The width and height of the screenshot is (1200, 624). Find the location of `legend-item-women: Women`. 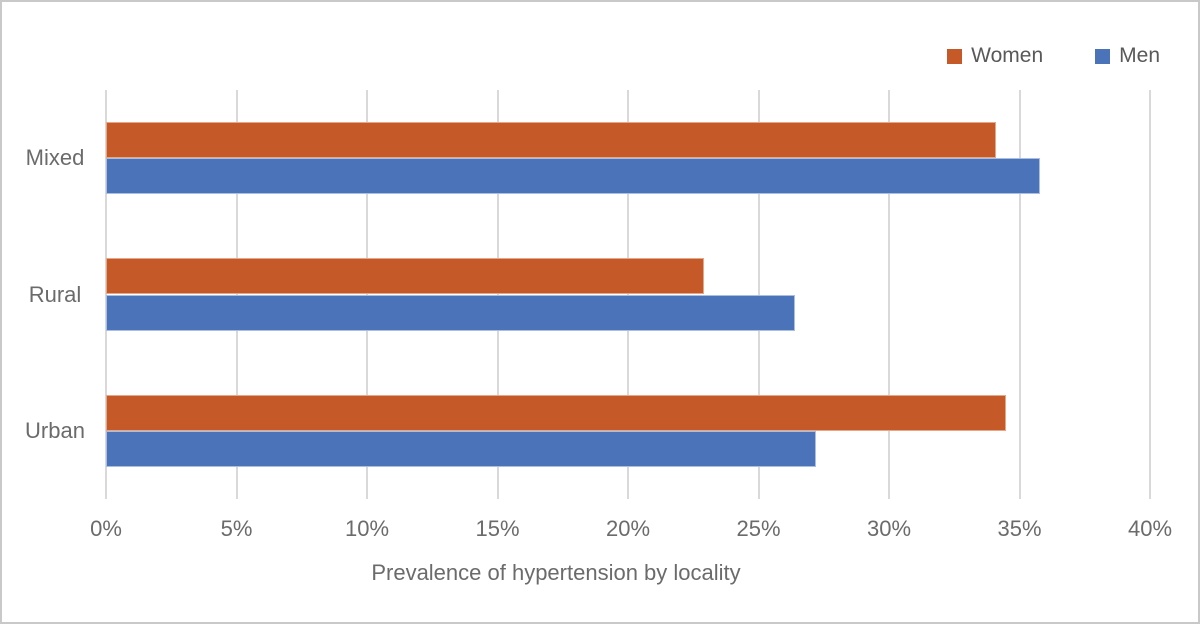

legend-item-women: Women is located at coordinates (995, 56).